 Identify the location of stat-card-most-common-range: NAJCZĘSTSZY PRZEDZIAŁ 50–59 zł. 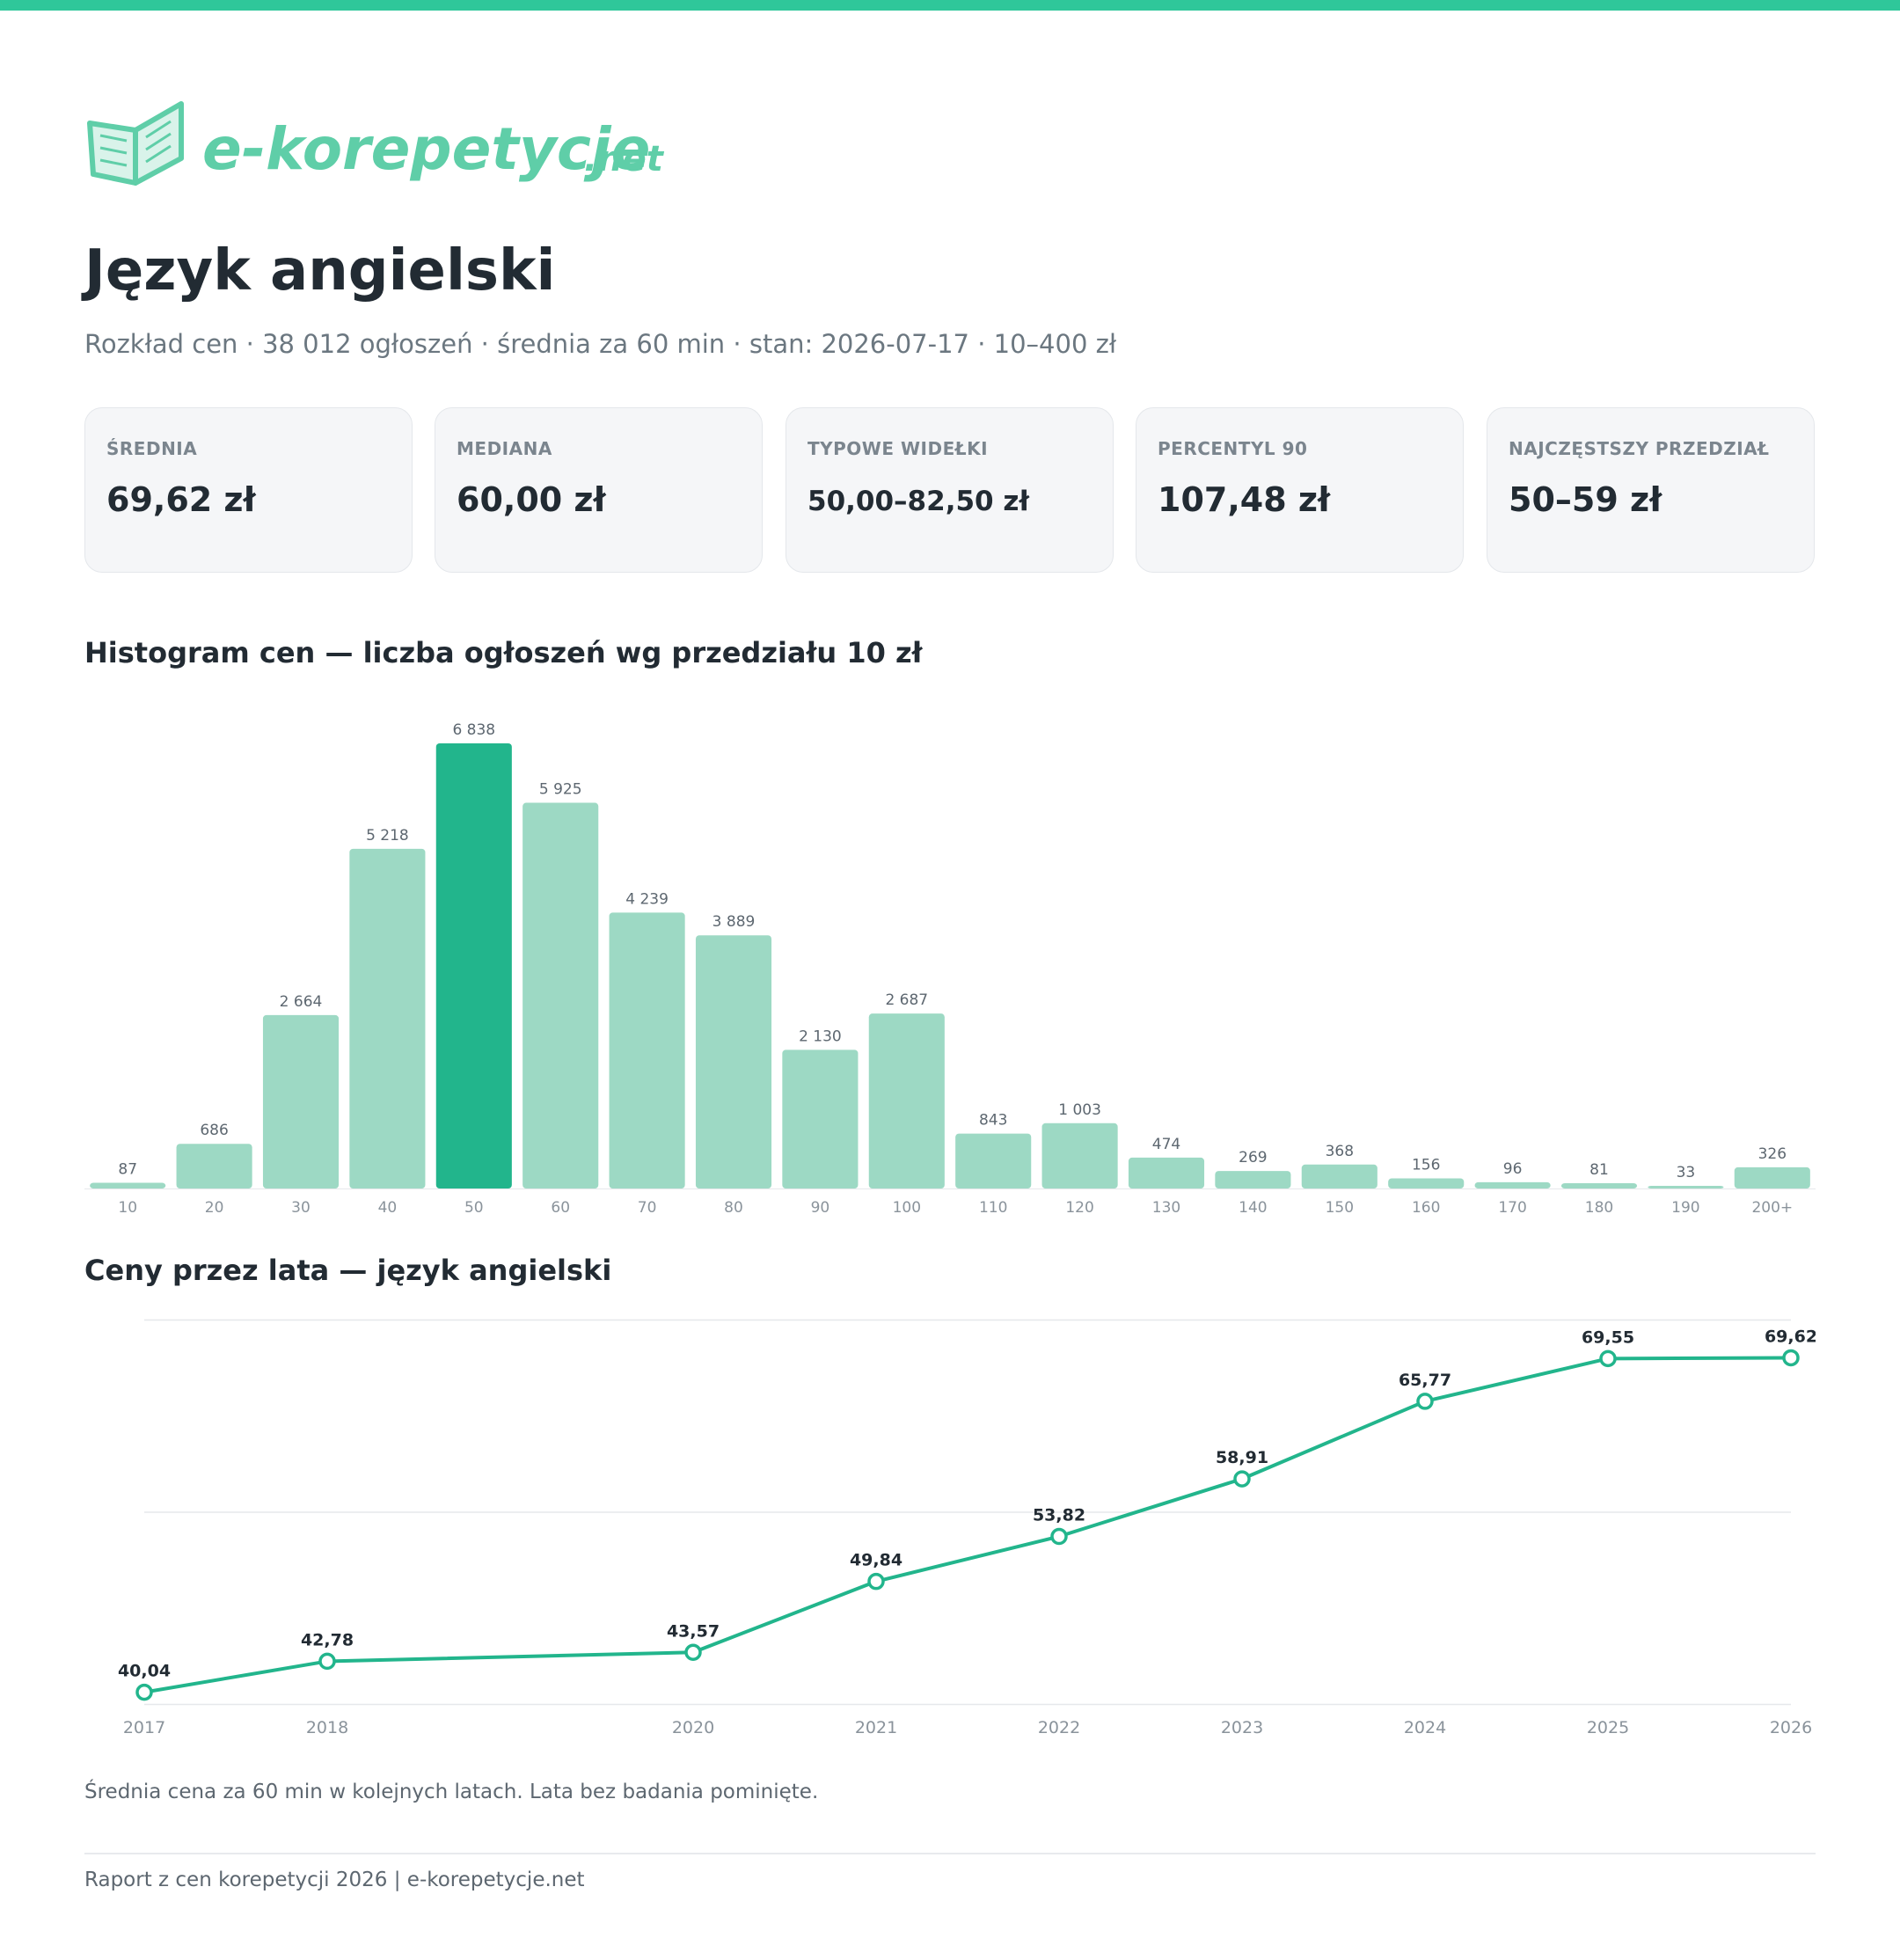
(1651, 490).